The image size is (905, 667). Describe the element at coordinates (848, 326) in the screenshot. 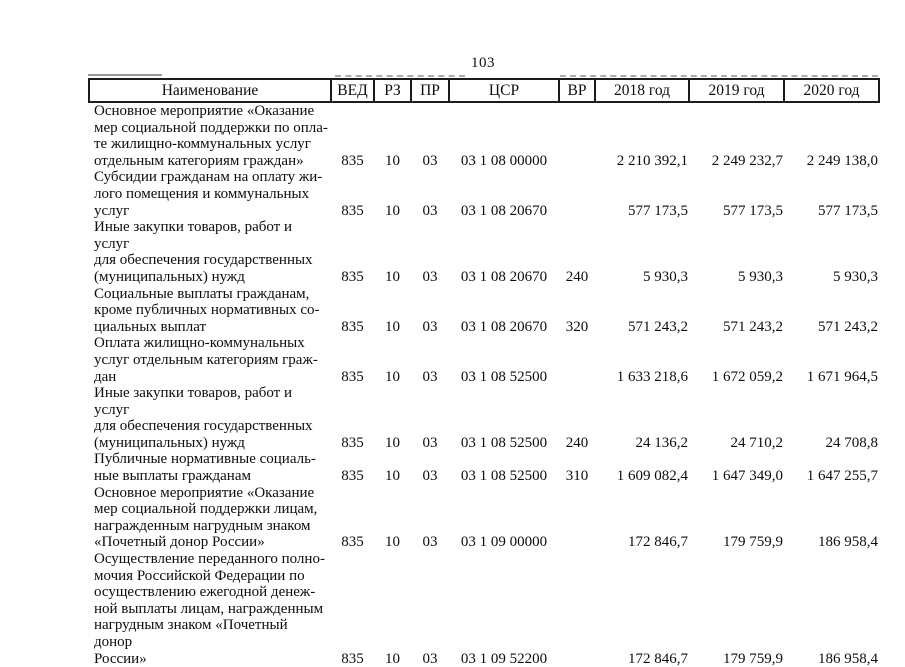

I see `row-2020: 571 243,2` at that location.